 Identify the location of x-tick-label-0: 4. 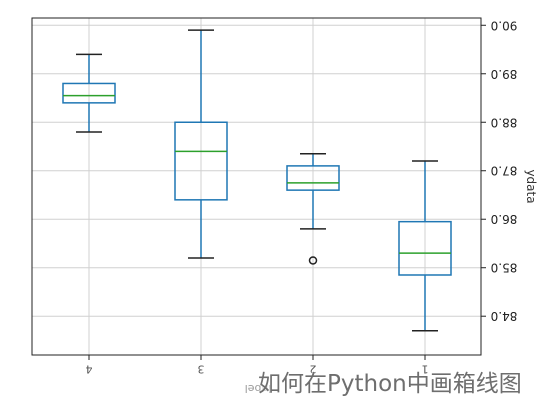
(89, 369).